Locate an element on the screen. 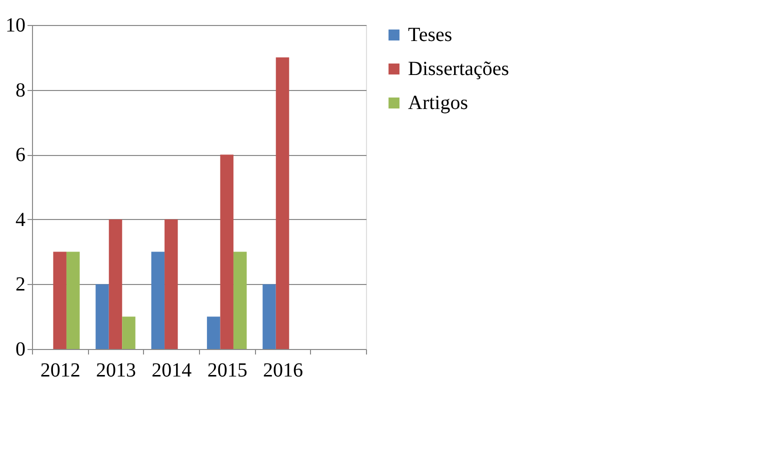 Image resolution: width=782 pixels, height=451 pixels. x-tick-label: 2015 is located at coordinates (227, 371).